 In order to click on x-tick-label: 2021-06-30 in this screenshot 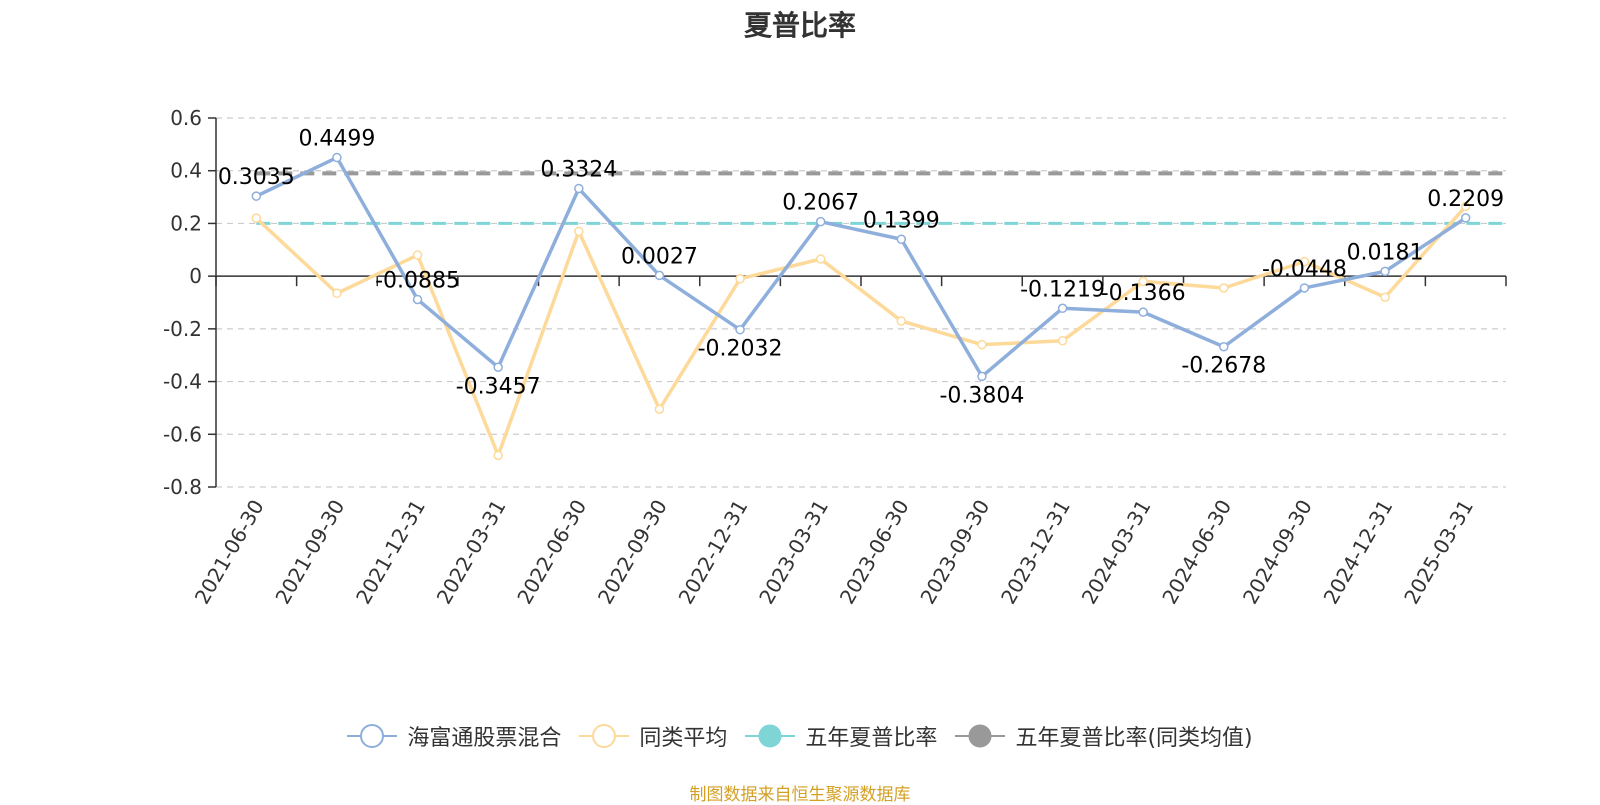, I will do `click(229, 552)`.